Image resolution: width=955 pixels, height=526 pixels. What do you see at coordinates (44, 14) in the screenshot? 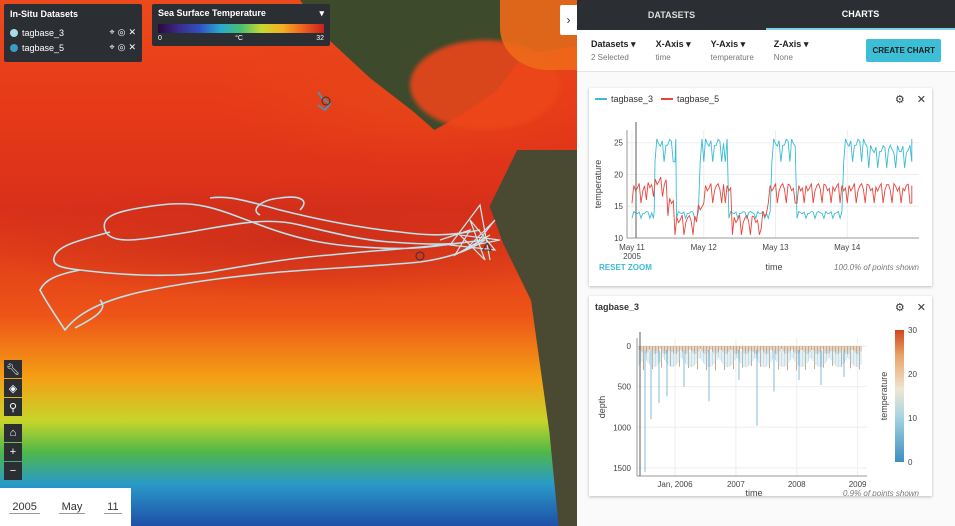
I see `insitu-panel-title: In-Situ Datasets` at bounding box center [44, 14].